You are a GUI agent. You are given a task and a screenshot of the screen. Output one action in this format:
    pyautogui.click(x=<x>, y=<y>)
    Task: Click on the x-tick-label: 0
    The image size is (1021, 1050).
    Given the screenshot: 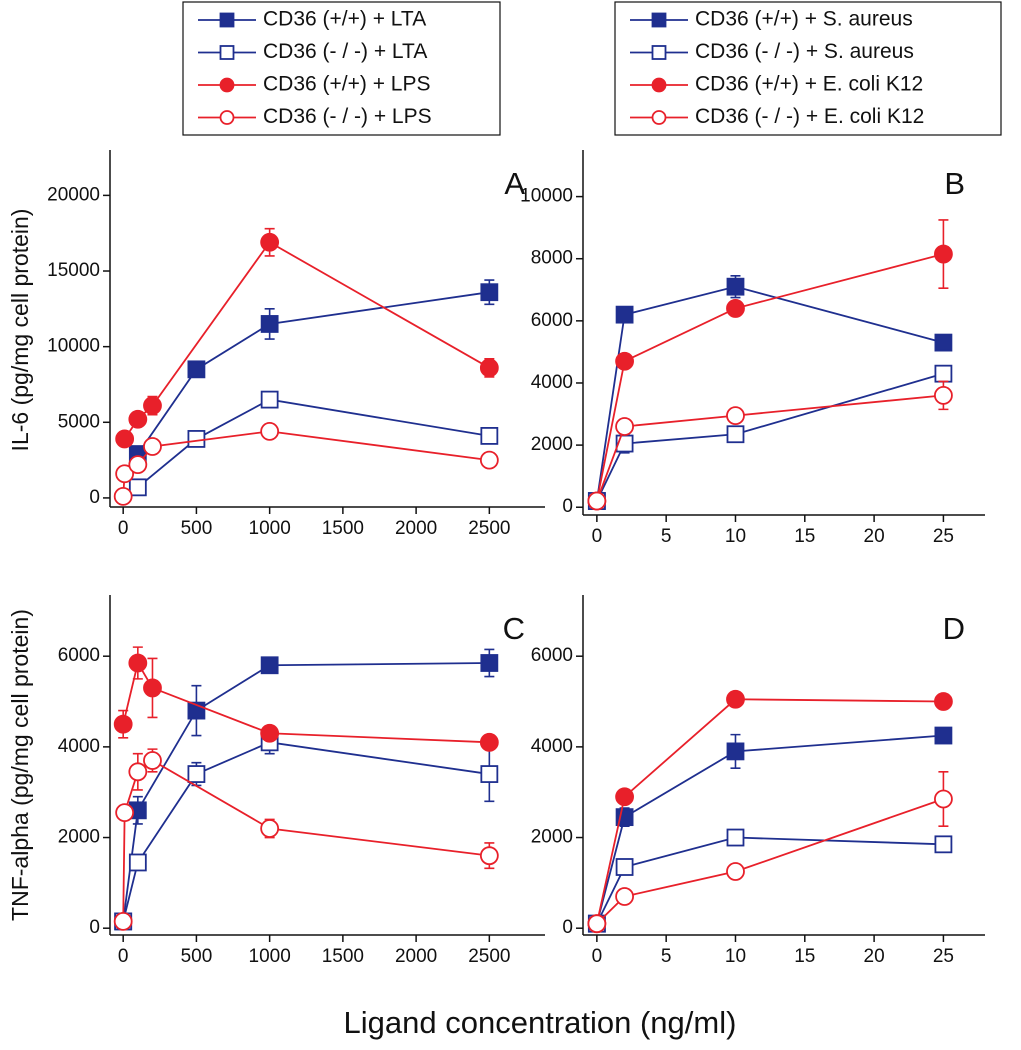 What is the action you would take?
    pyautogui.click(x=123, y=956)
    